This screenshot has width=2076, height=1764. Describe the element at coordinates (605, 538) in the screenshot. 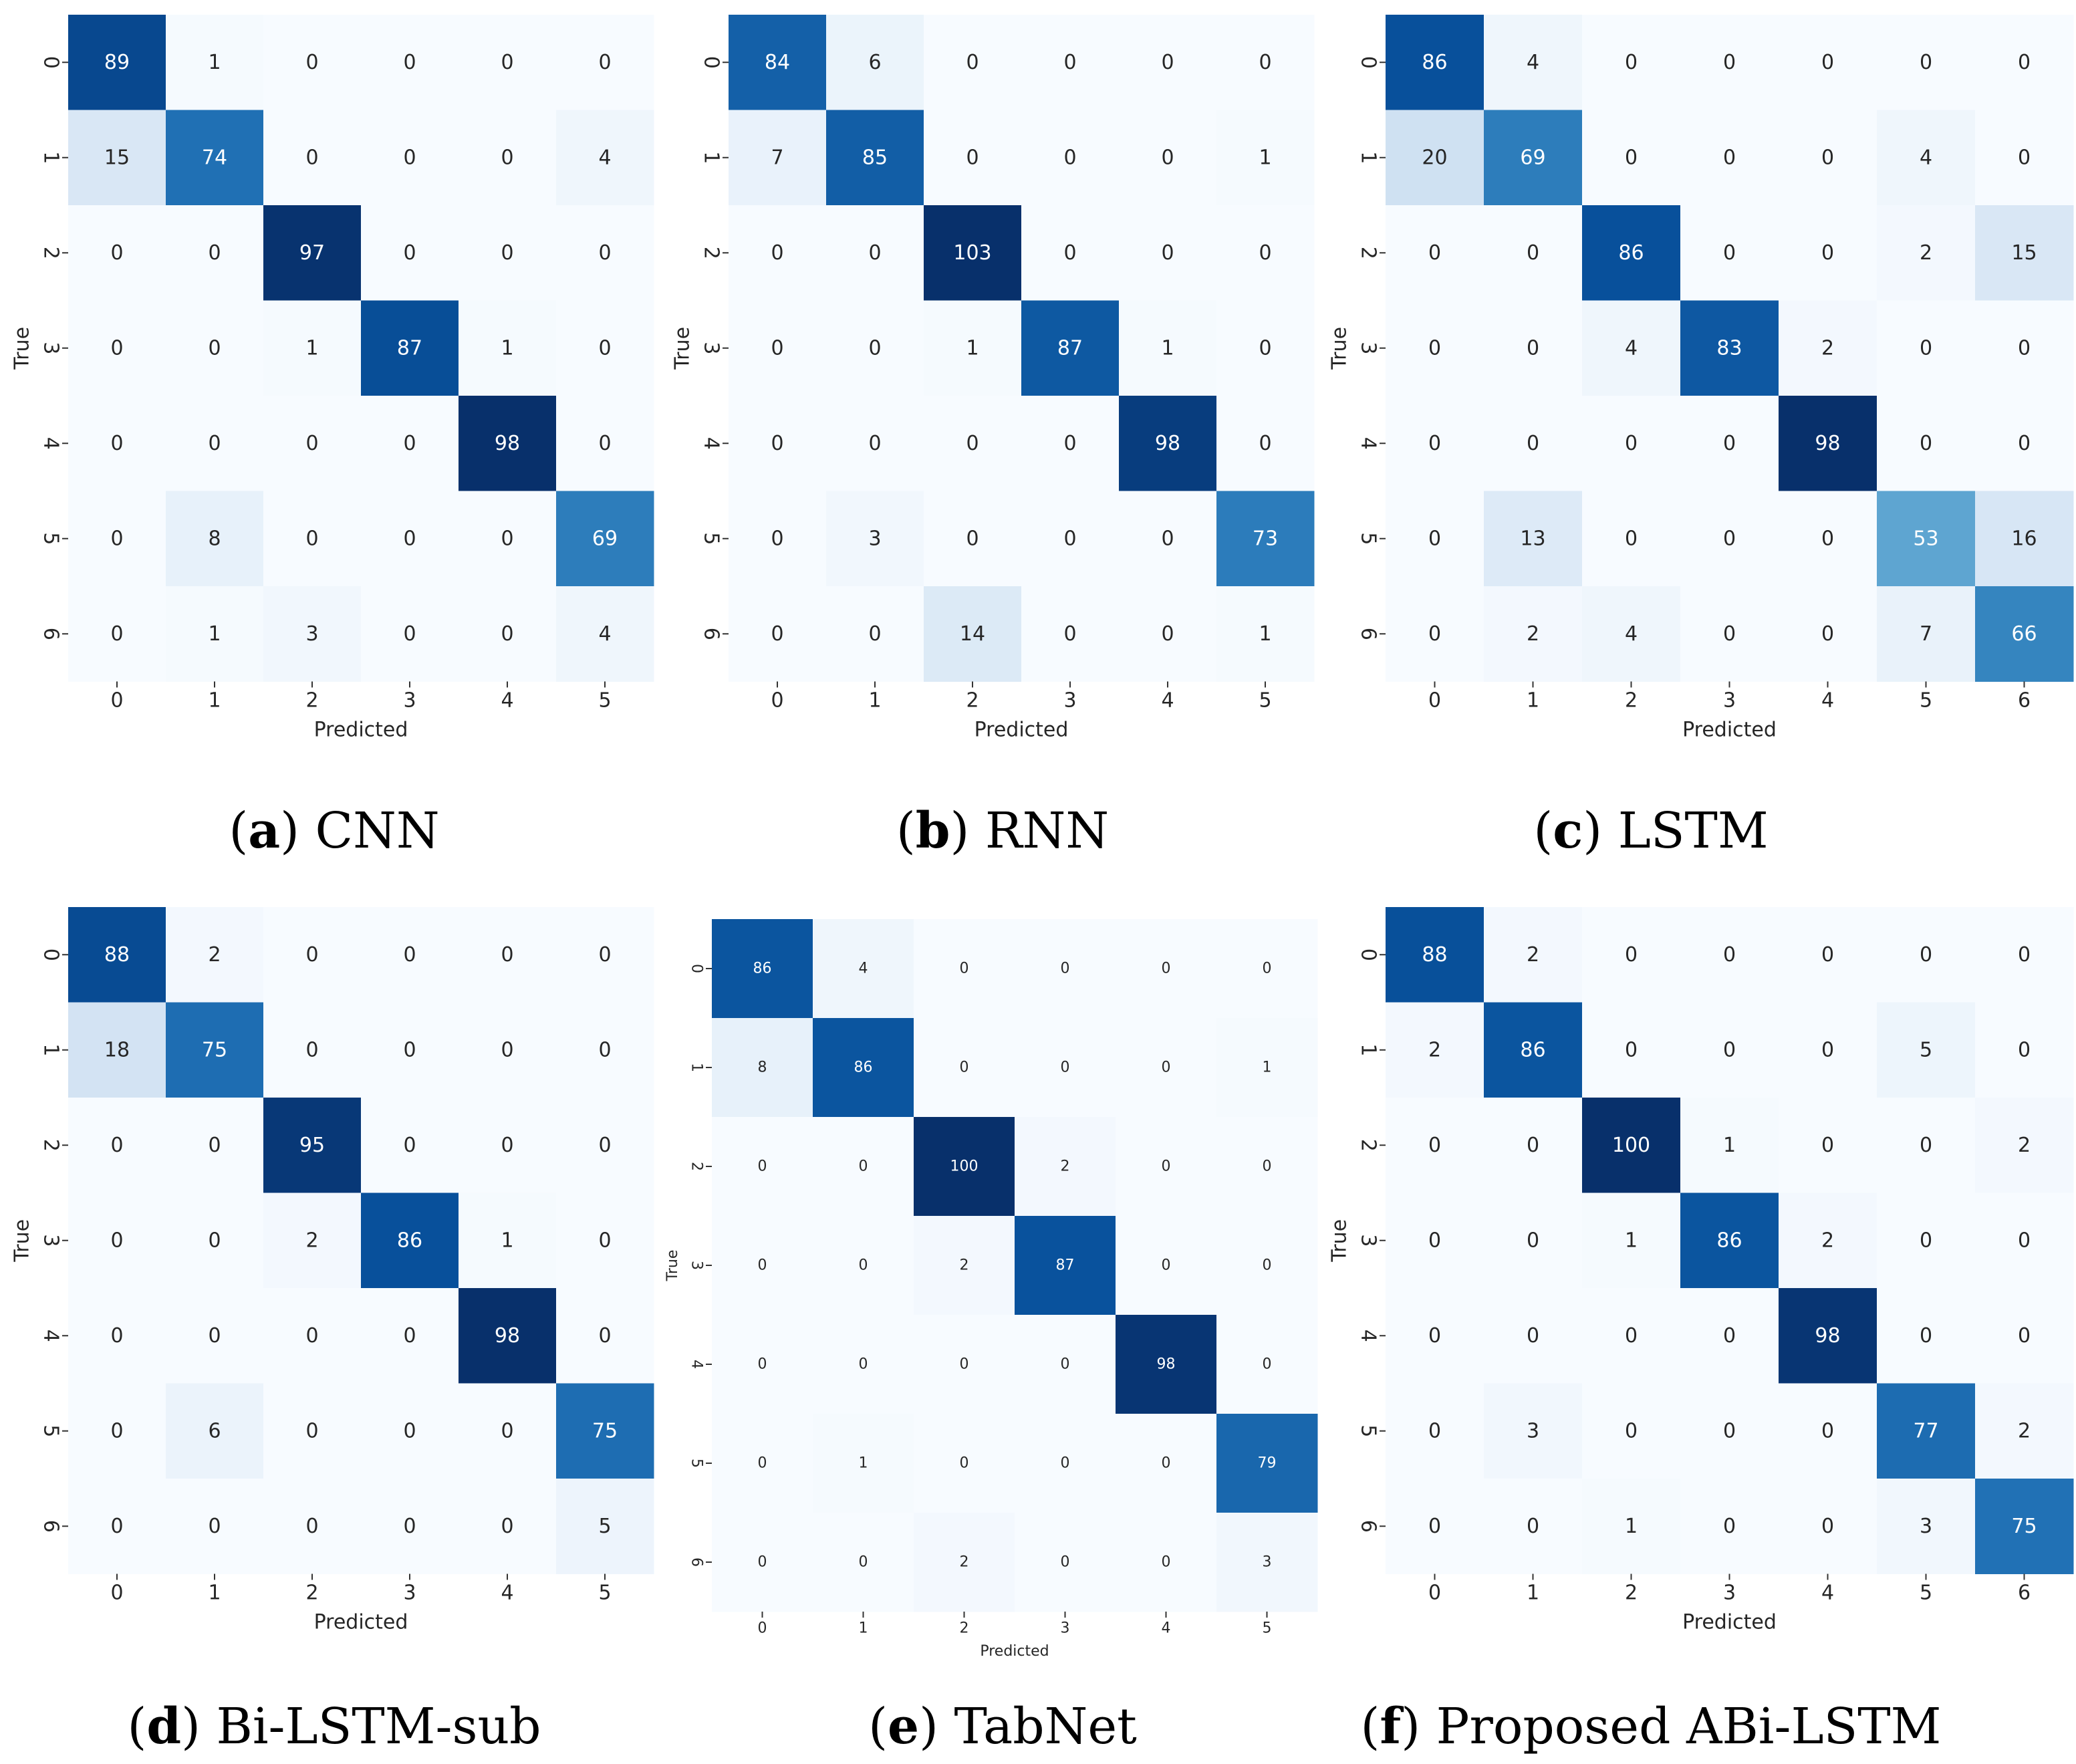

I see `cell-value-label: 69` at that location.